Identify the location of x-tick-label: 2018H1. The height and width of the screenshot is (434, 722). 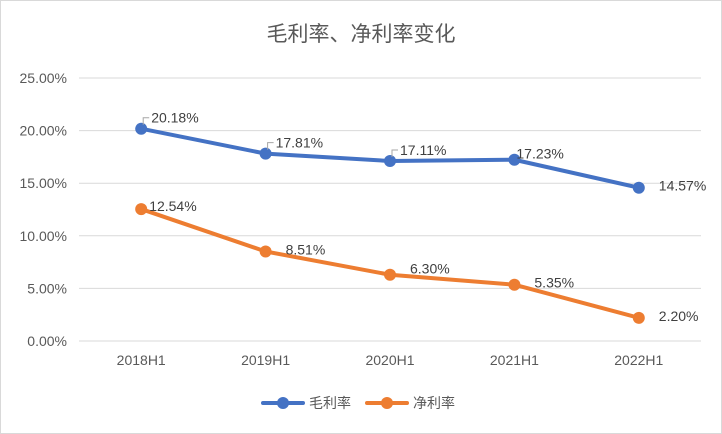
(141, 360).